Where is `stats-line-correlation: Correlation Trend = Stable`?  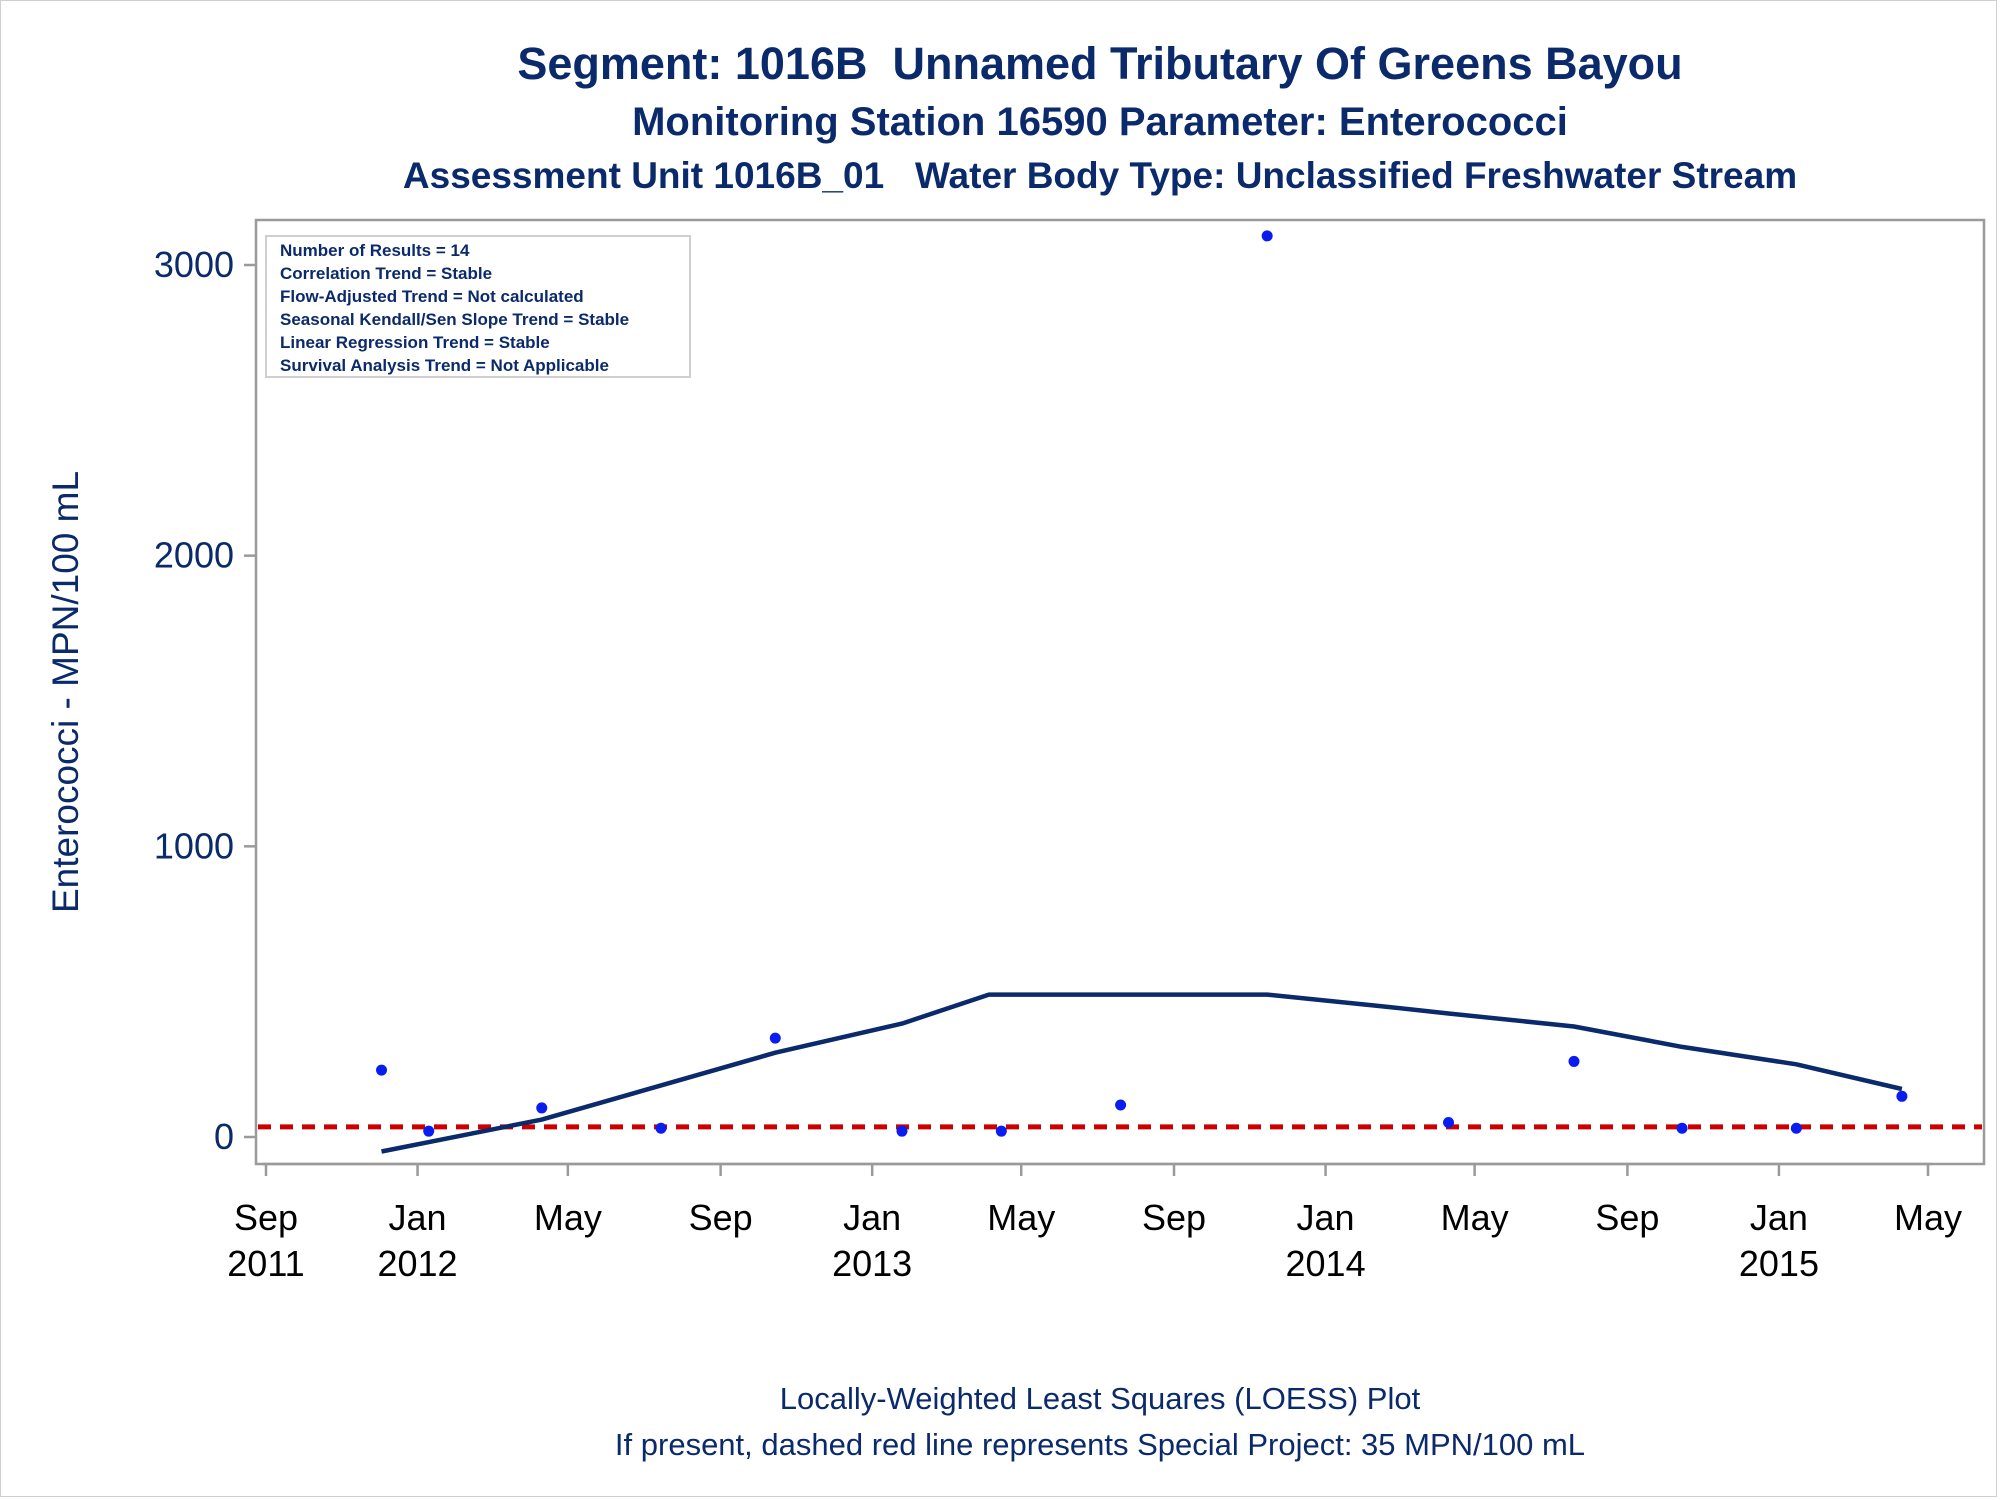
stats-line-correlation: Correlation Trend = Stable is located at coordinates (386, 273).